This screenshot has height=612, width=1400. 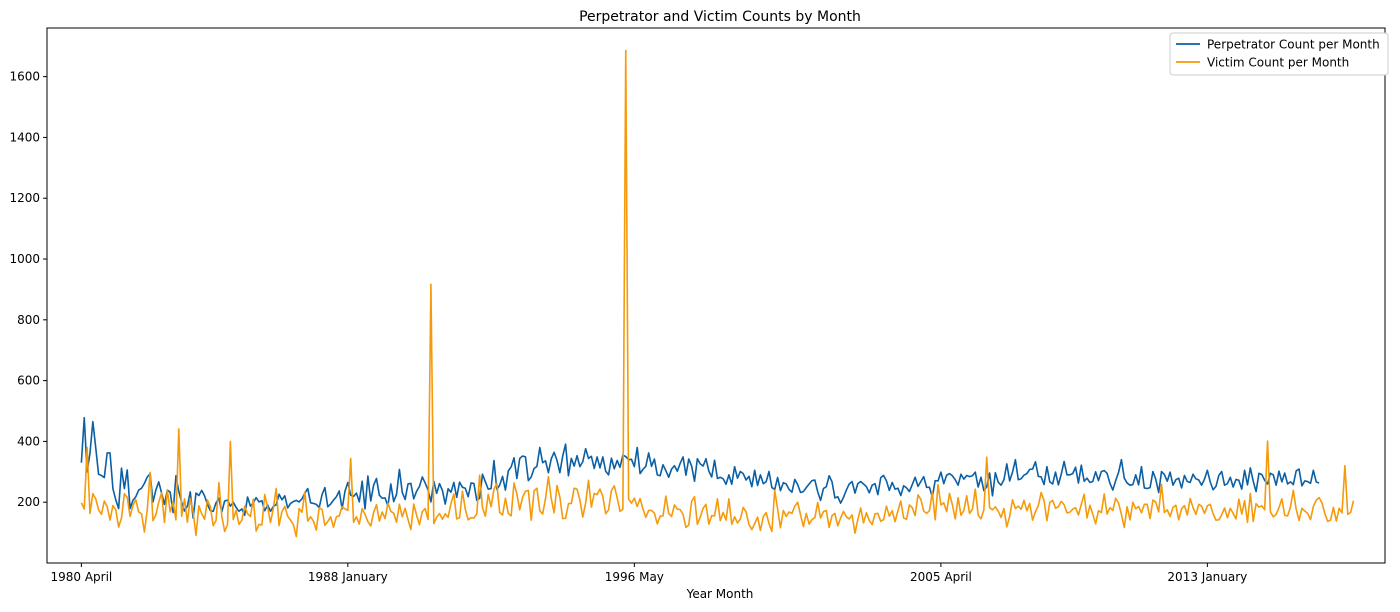 I want to click on x-tick-label: 1980 April, so click(x=81, y=577).